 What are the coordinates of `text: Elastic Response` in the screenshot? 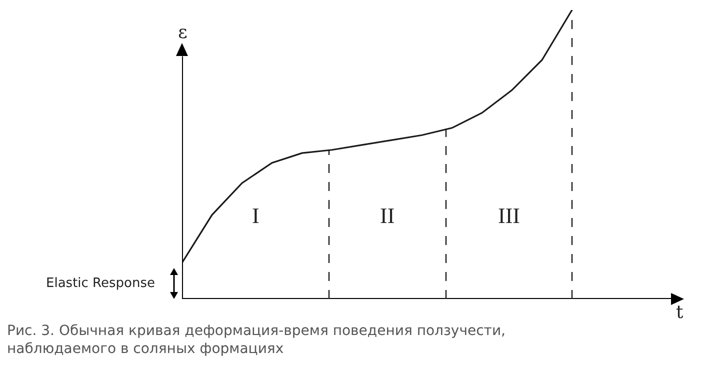 It's located at (100, 283).